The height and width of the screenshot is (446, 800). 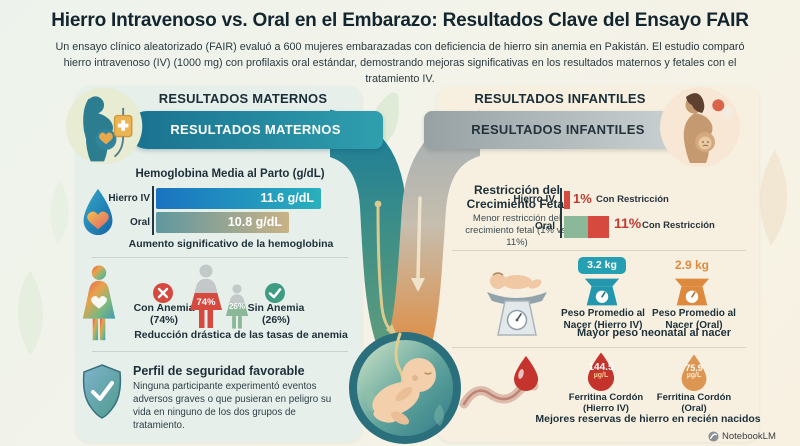 What do you see at coordinates (222, 222) in the screenshot?
I see `hb-bar: 10.8 g/dL` at bounding box center [222, 222].